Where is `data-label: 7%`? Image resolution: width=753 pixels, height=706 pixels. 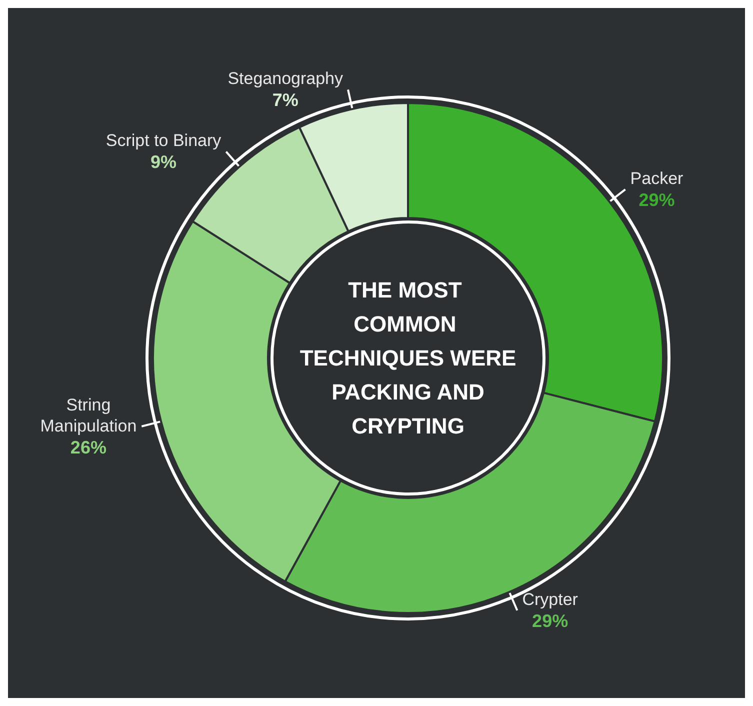
data-label: 7% is located at coordinates (285, 100).